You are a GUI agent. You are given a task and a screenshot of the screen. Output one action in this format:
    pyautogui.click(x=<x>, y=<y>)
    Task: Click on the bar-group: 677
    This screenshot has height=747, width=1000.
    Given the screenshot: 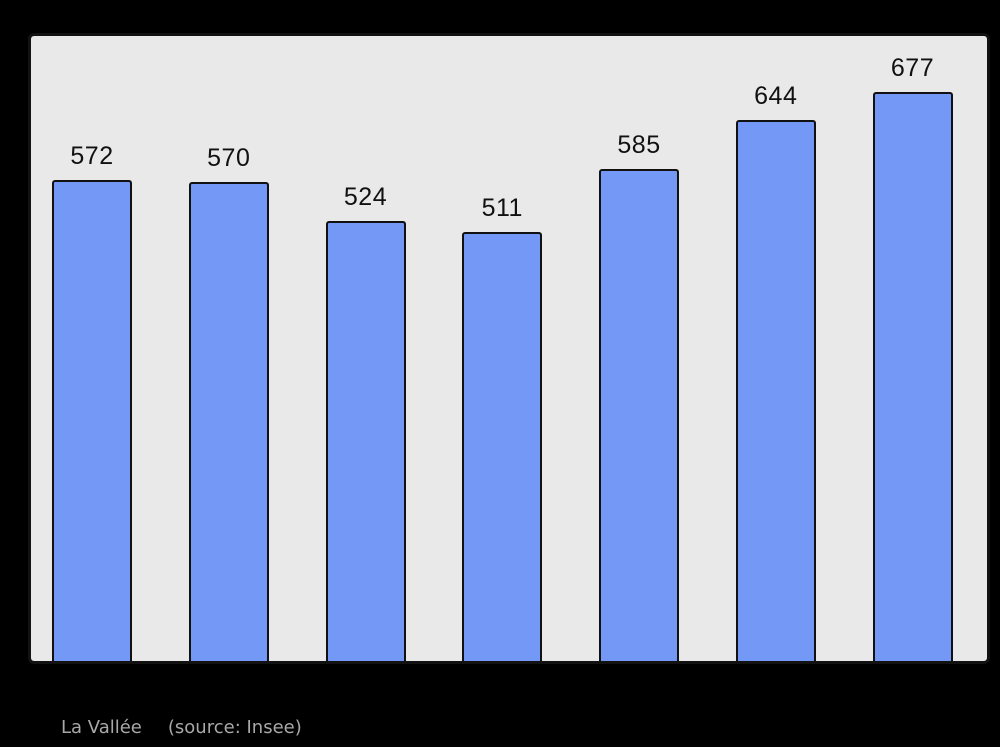 What is the action you would take?
    pyautogui.click(x=912, y=357)
    